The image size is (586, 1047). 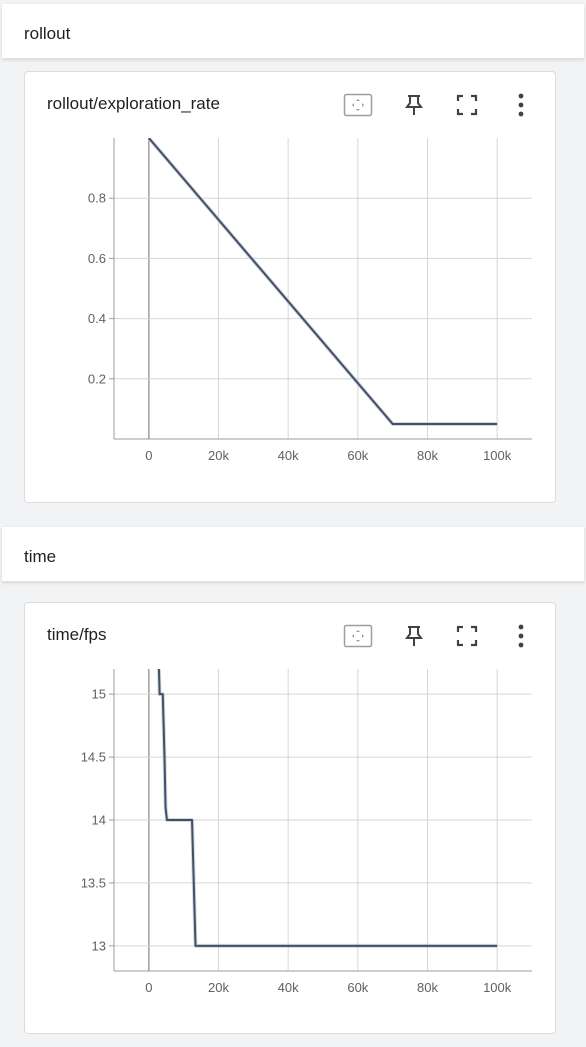 What do you see at coordinates (97, 378) in the screenshot?
I see `y-tick-label: 0.2` at bounding box center [97, 378].